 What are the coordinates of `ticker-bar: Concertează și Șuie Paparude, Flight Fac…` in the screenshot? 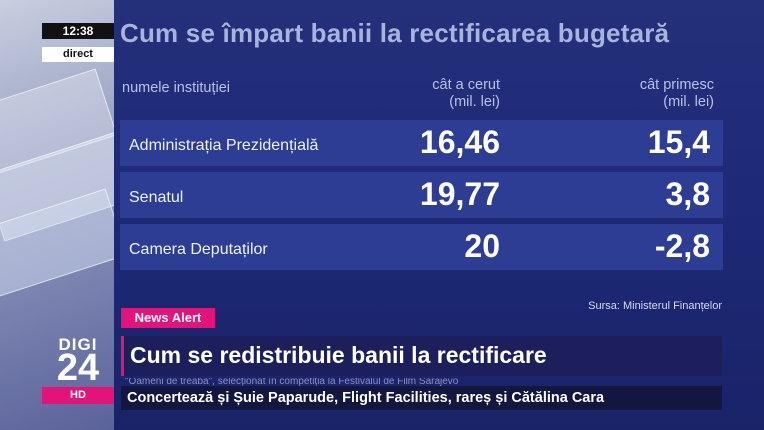 It's located at (421, 398).